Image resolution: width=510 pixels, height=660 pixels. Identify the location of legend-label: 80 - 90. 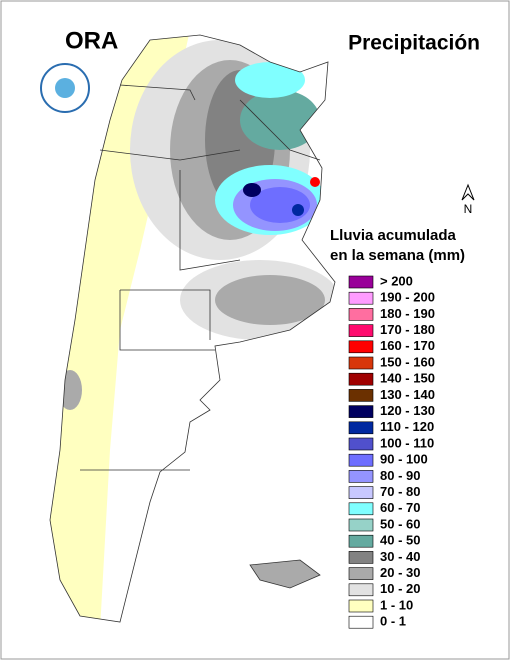
(400, 475).